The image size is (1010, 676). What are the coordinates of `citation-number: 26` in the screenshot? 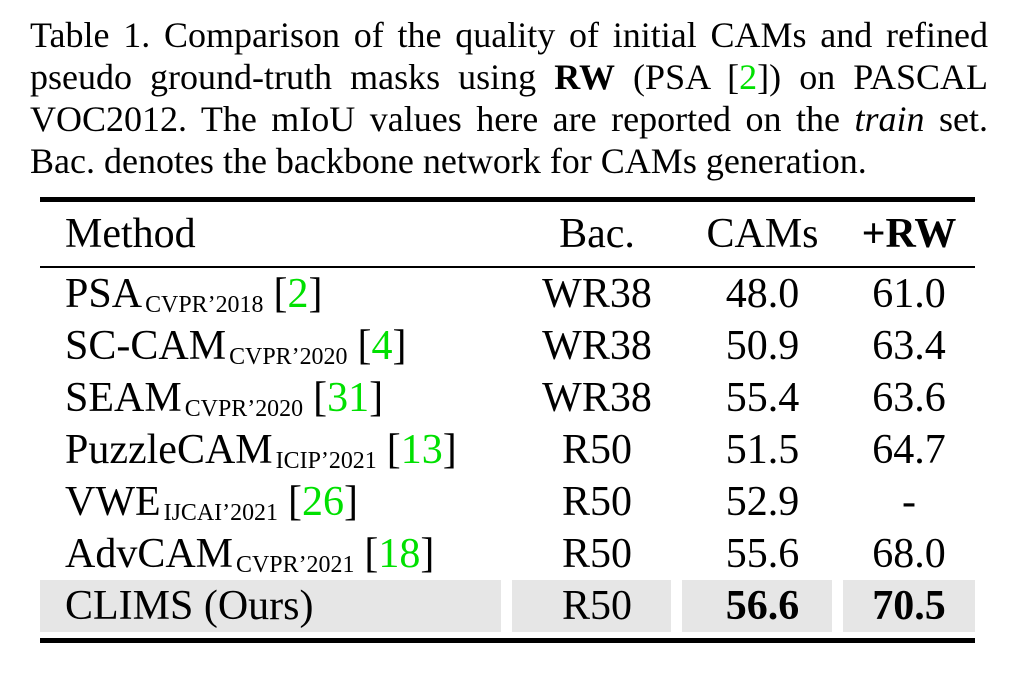 It's located at (323, 502).